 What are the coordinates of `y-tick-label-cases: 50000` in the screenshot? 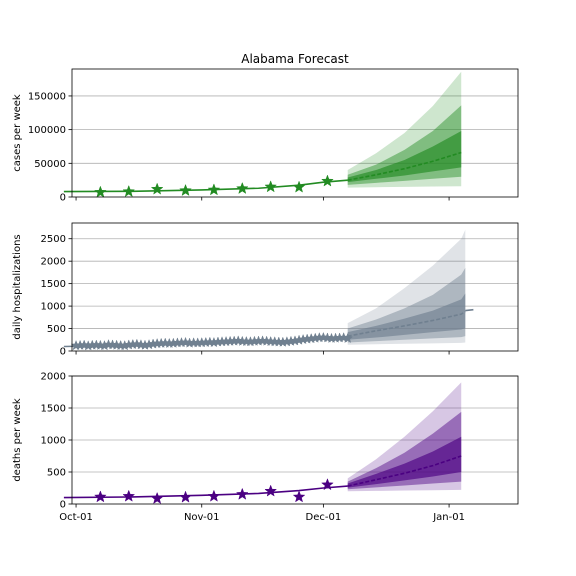 It's located at (50, 164).